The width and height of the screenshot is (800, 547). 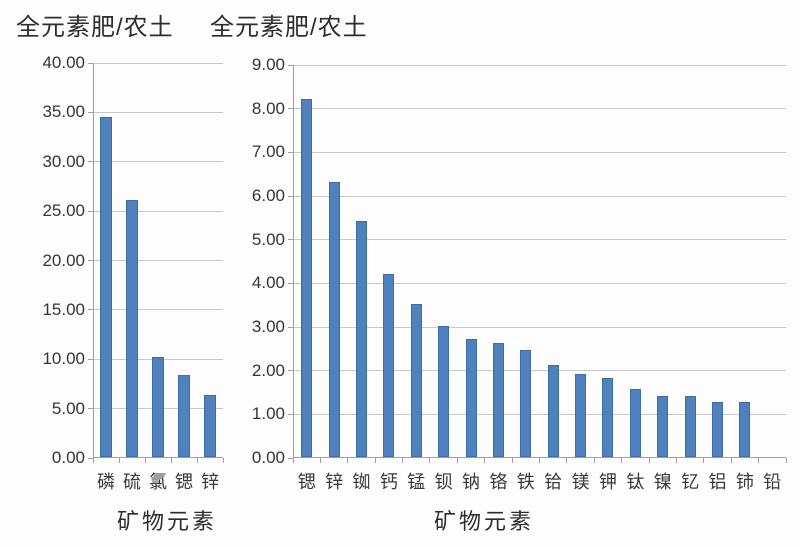 I want to click on y-tick-label: 20.00, so click(x=63, y=260).